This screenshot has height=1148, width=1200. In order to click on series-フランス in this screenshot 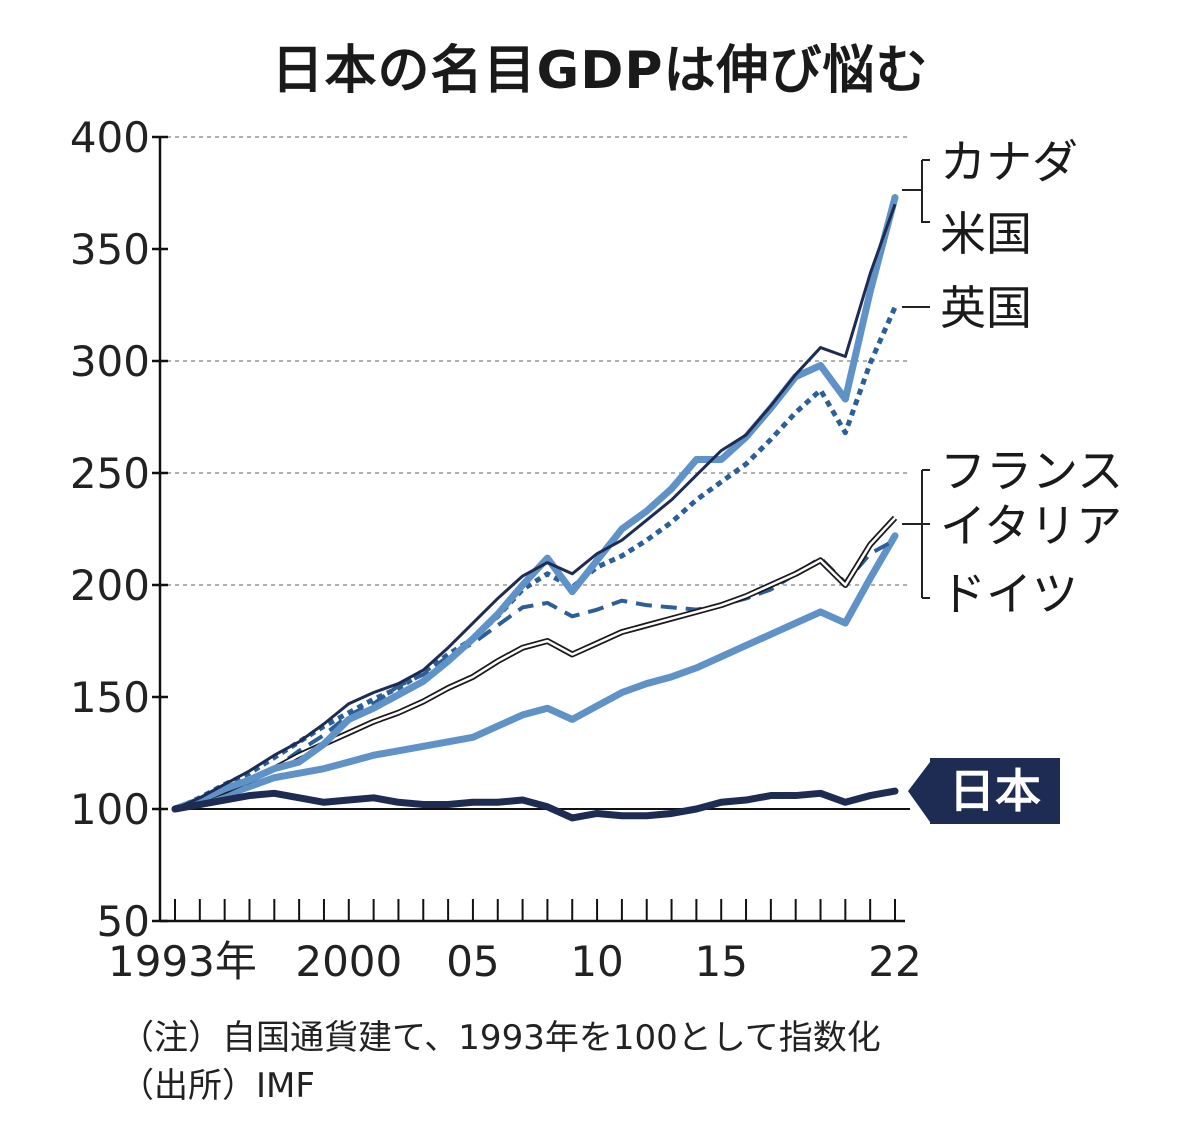, I will do `click(535, 674)`.